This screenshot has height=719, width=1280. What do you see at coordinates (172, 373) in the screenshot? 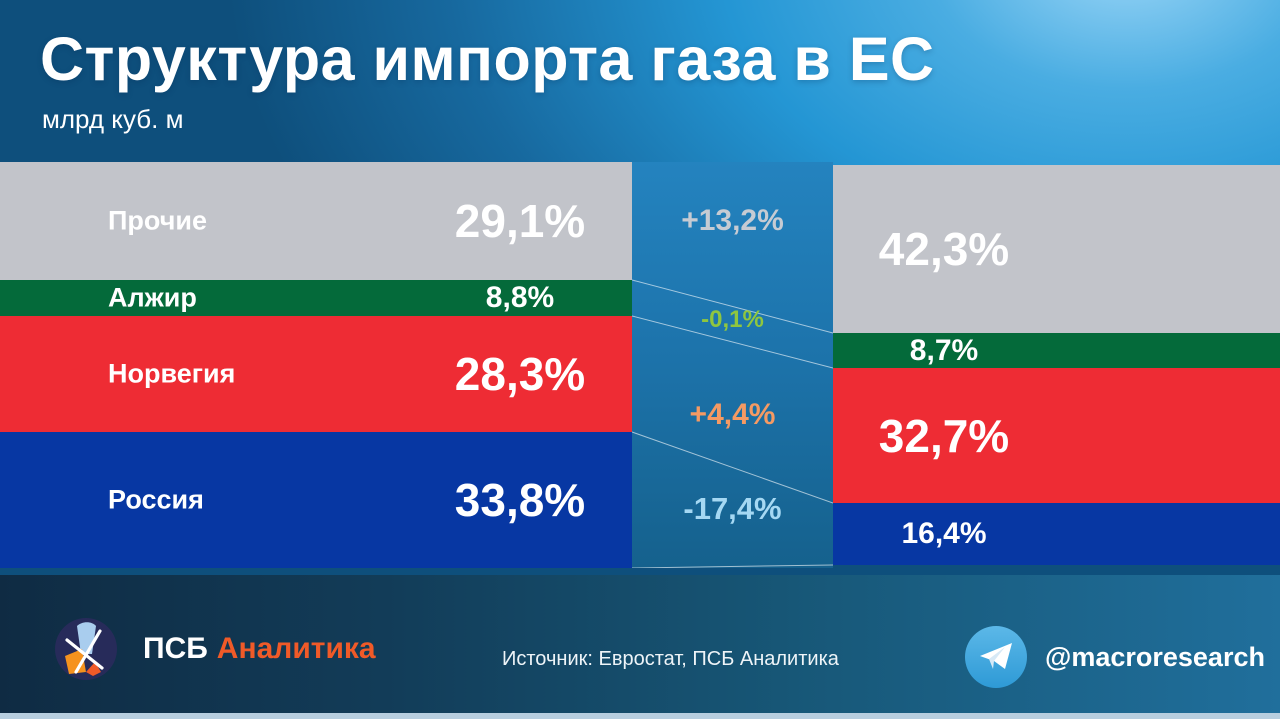
I see `category-label: Норвегия` at bounding box center [172, 373].